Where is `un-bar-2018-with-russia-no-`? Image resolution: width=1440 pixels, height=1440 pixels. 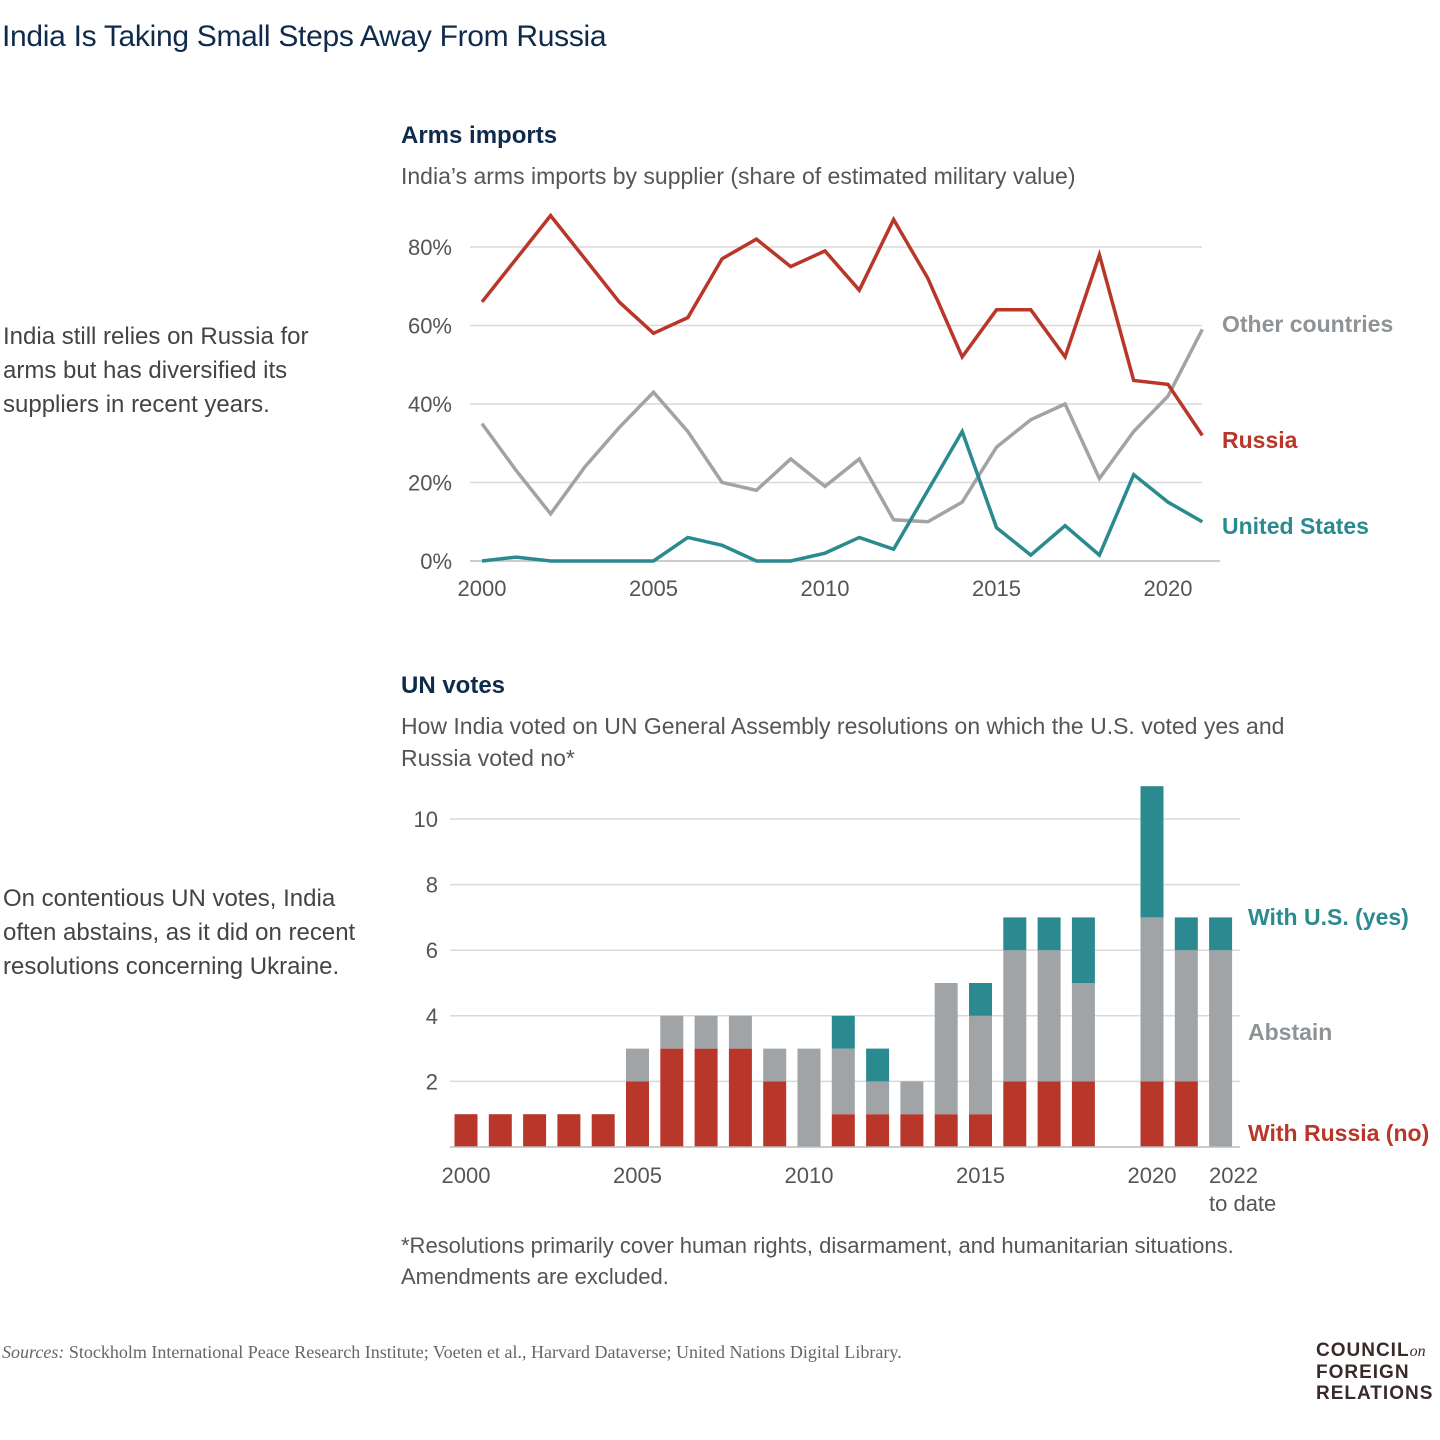 un-bar-2018-with-russia-no- is located at coordinates (1083, 1114).